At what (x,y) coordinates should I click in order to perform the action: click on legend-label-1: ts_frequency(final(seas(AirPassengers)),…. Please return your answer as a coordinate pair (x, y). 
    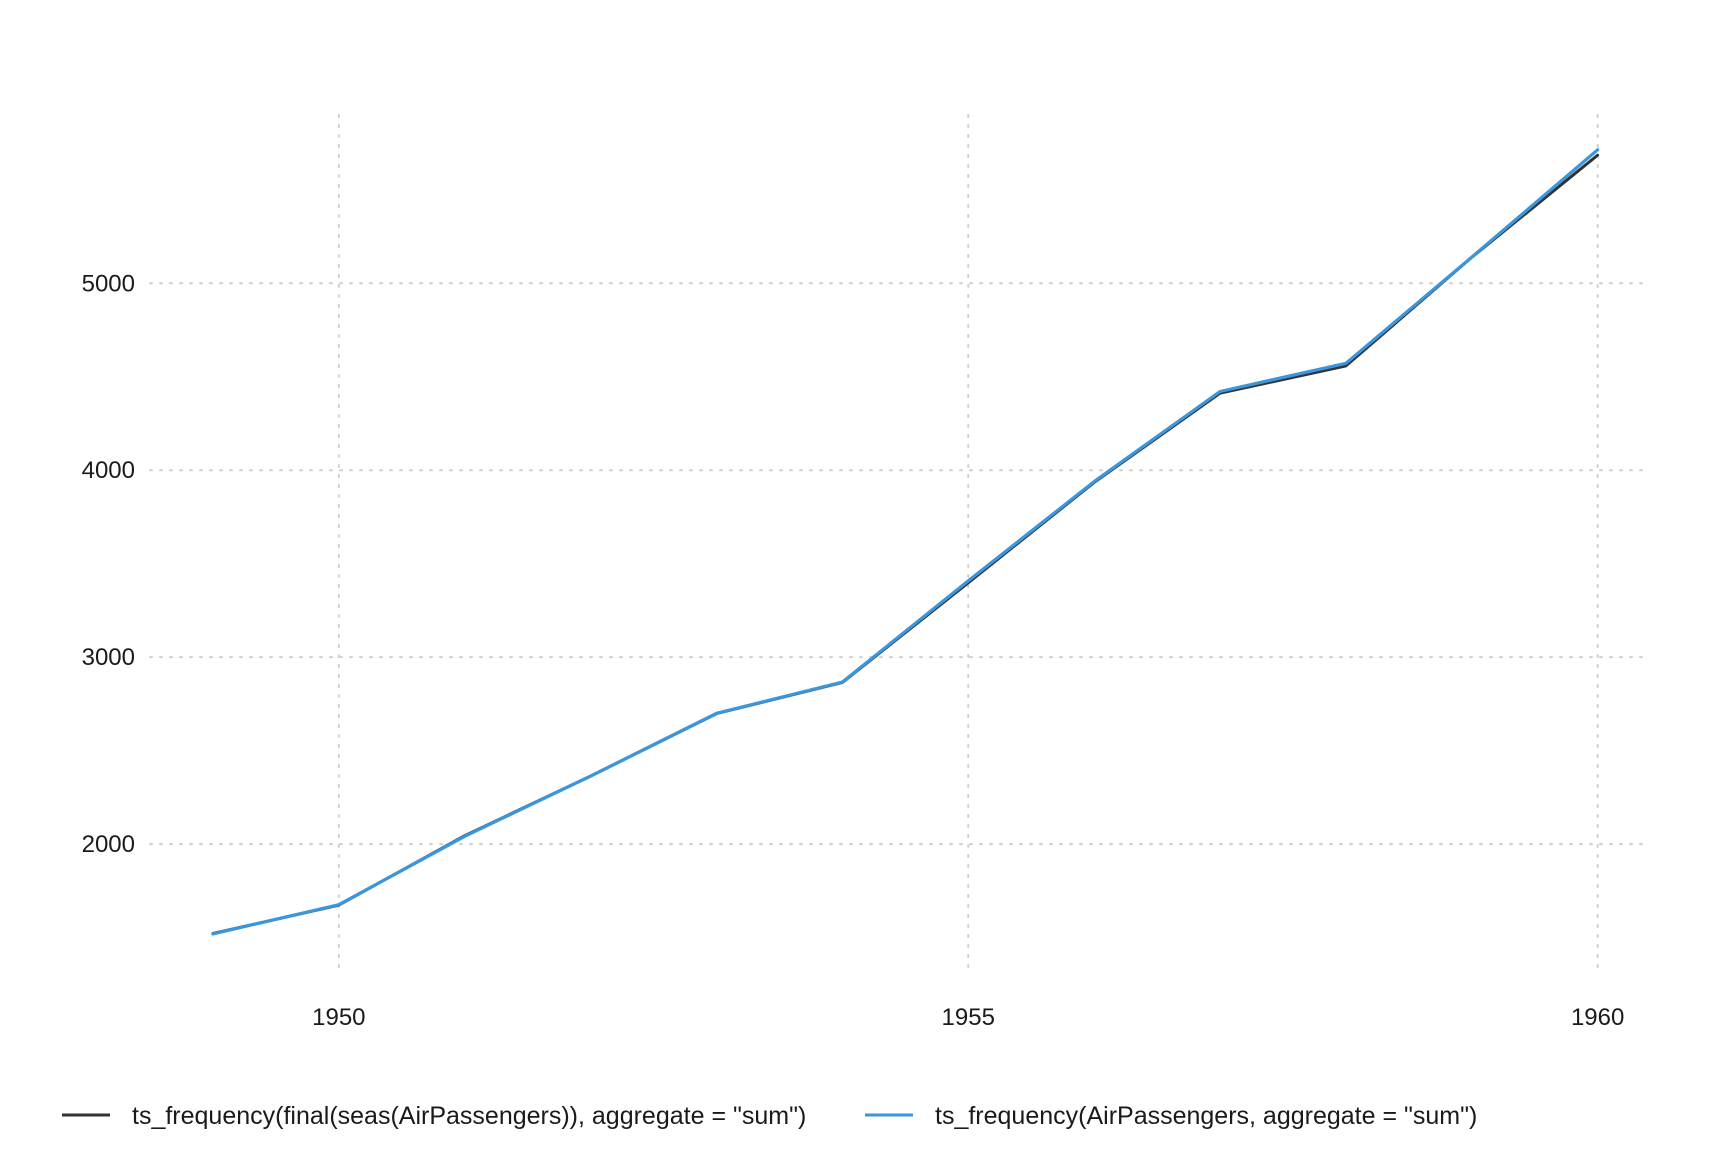
    Looking at the image, I should click on (469, 1116).